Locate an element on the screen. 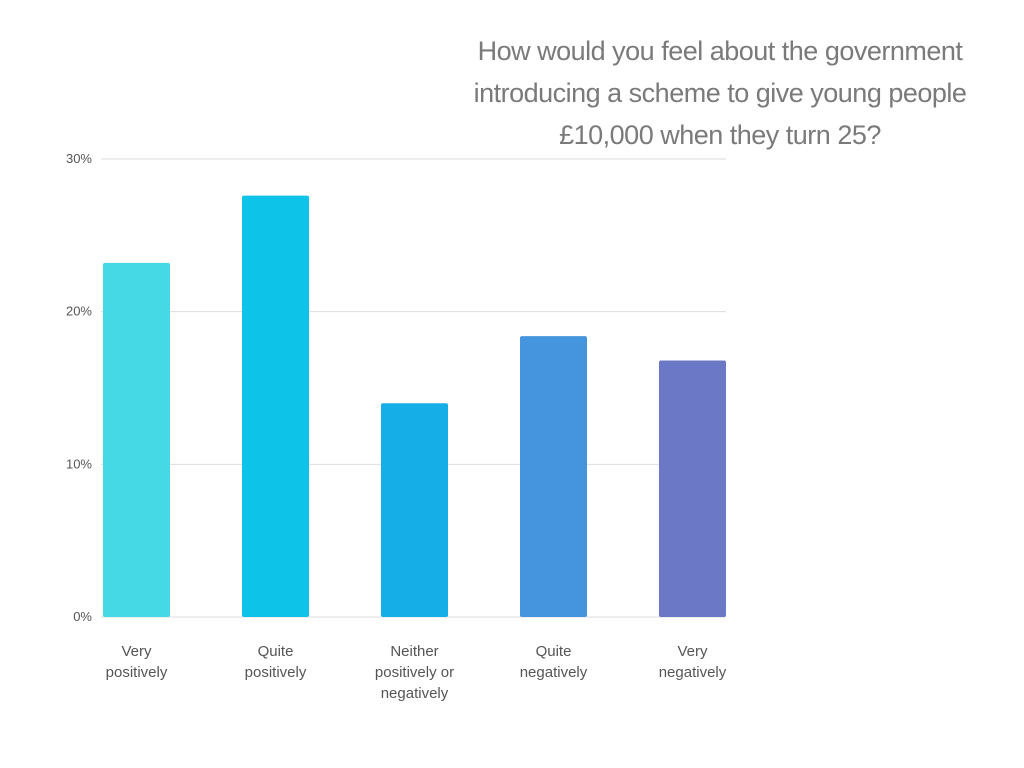  y-tick-label: 10% is located at coordinates (79, 463).